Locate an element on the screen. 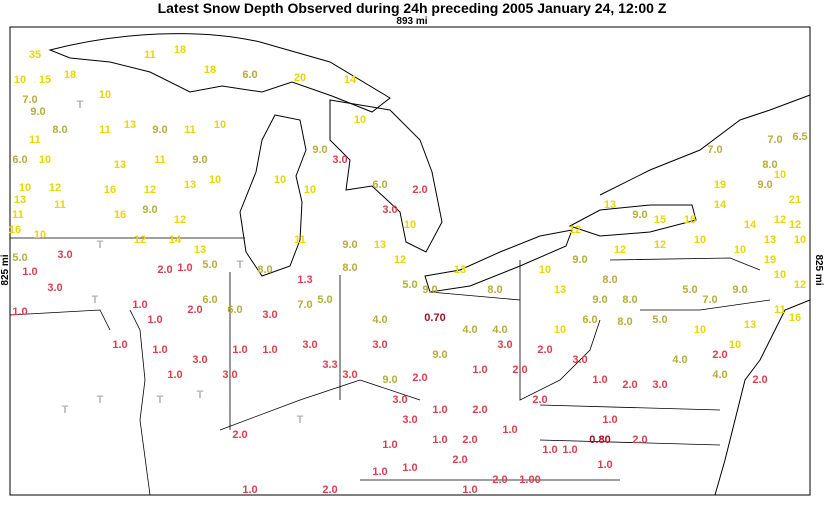 This screenshot has height=515, width=824. snow-depth-label: 6.5 is located at coordinates (799, 137).